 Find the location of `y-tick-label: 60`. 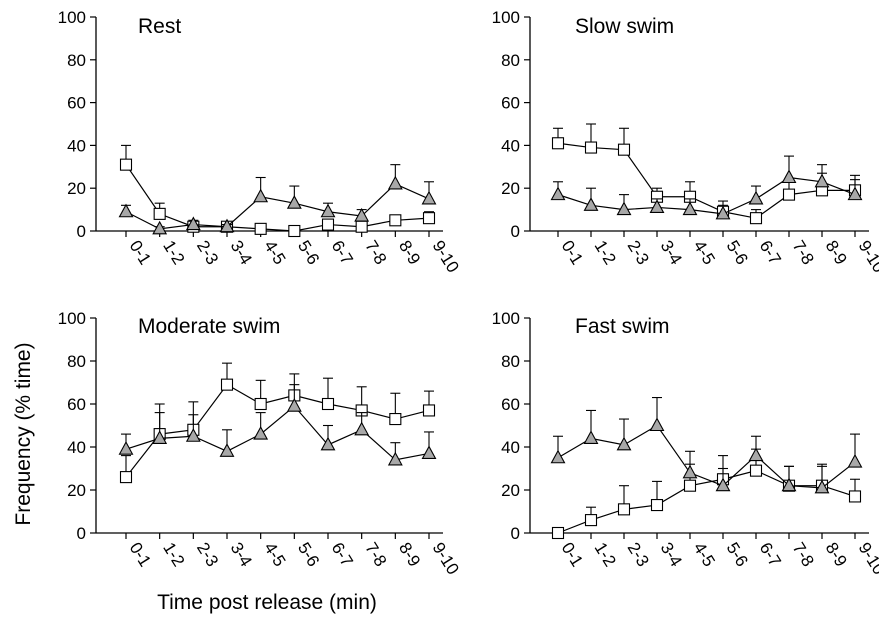

y-tick-label: 60 is located at coordinates (510, 103).